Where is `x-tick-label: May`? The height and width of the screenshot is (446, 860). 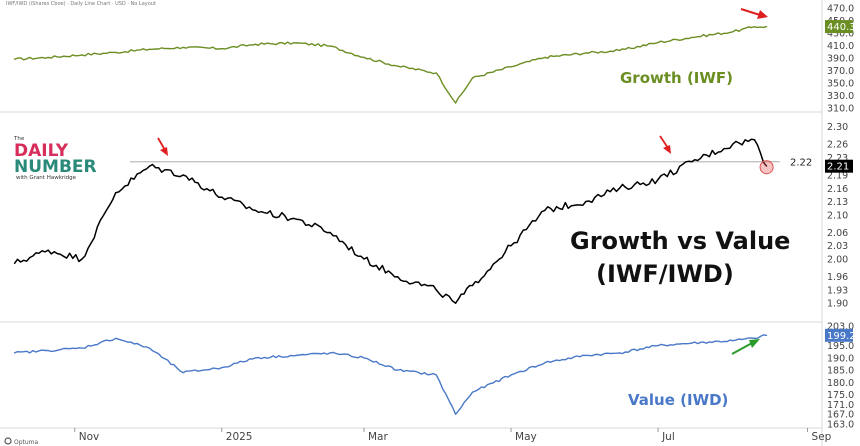 x-tick-label: May is located at coordinates (526, 437).